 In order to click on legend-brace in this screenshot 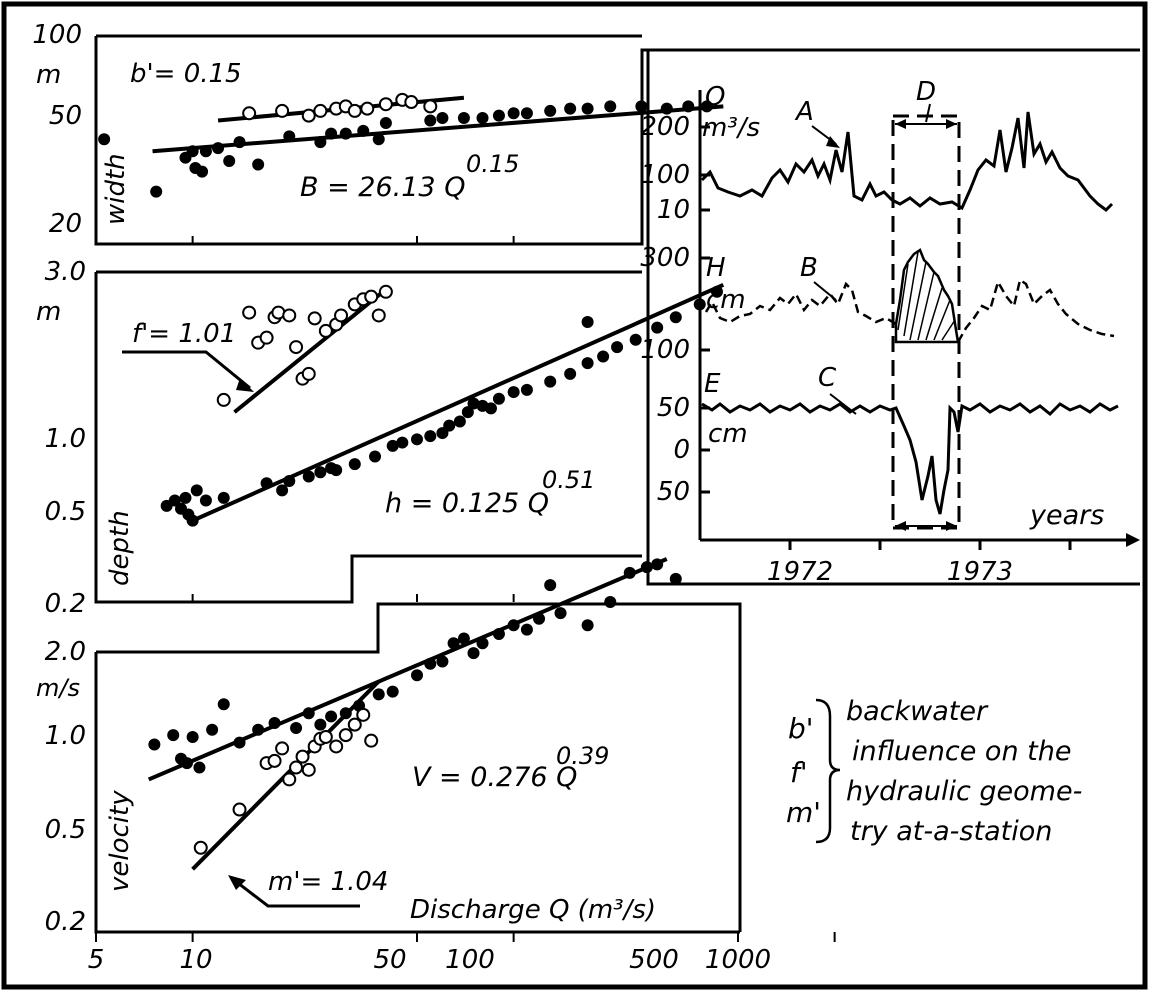, I will do `click(828, 771)`.